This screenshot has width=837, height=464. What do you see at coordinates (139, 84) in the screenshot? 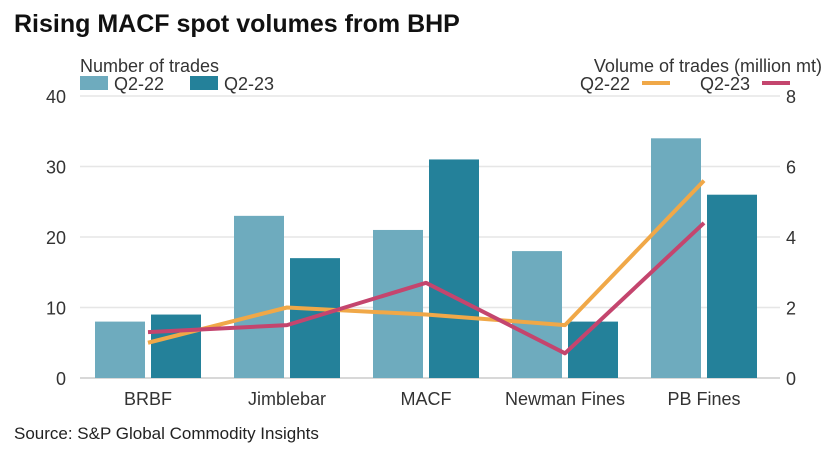
I see `legend-label-bar: Q2-22` at bounding box center [139, 84].